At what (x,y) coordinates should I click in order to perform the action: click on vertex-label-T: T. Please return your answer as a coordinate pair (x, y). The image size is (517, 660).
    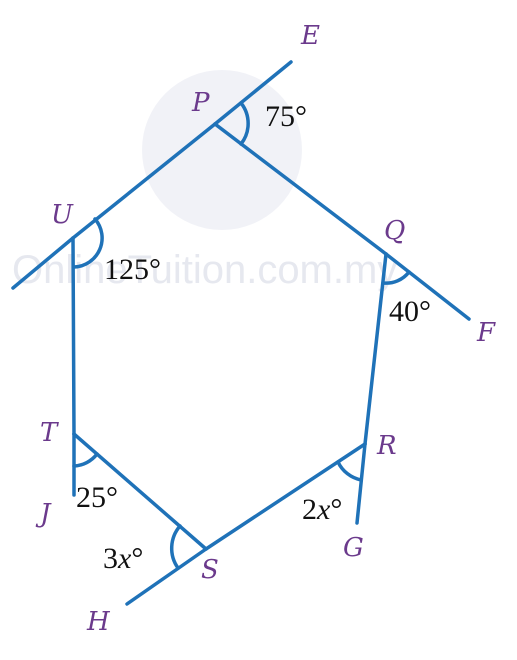
    Looking at the image, I should click on (49, 433).